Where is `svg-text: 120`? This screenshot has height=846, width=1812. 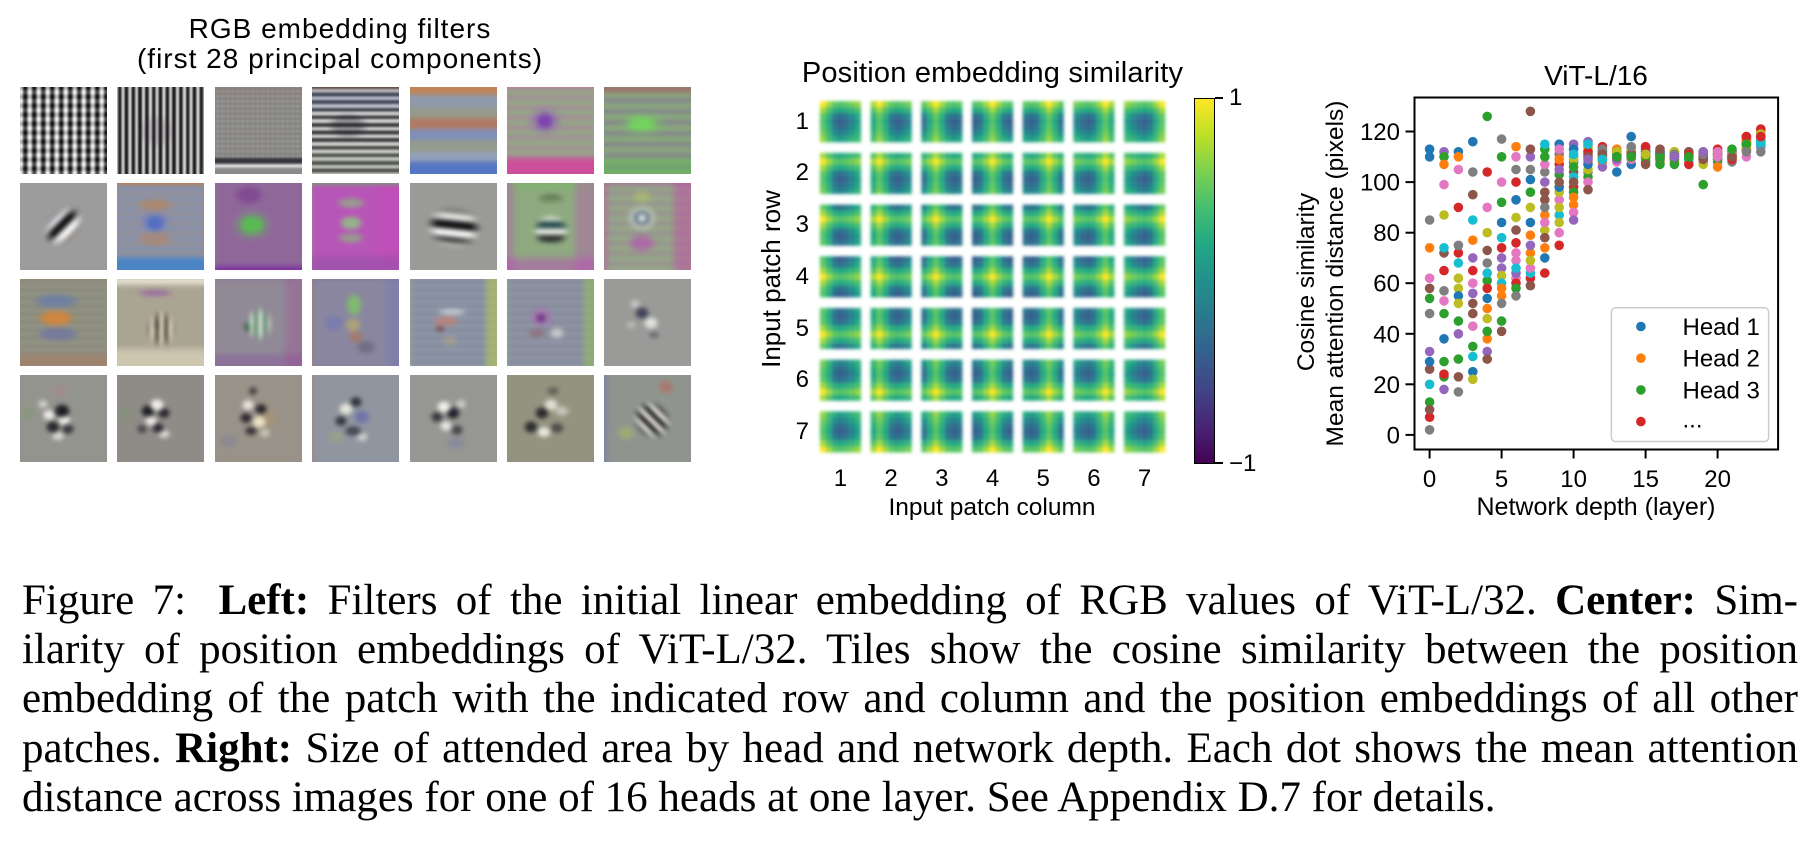 svg-text: 120 is located at coordinates (1380, 132).